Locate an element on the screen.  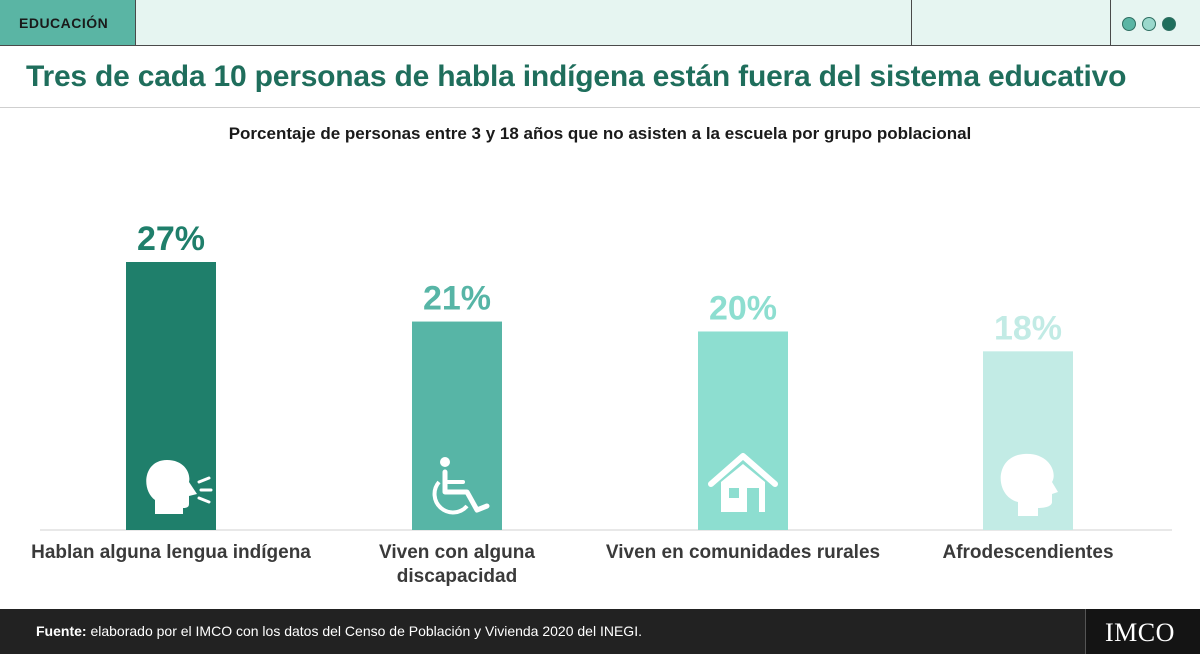
header-bar: EDUCACIÓN is located at coordinates (600, 23).